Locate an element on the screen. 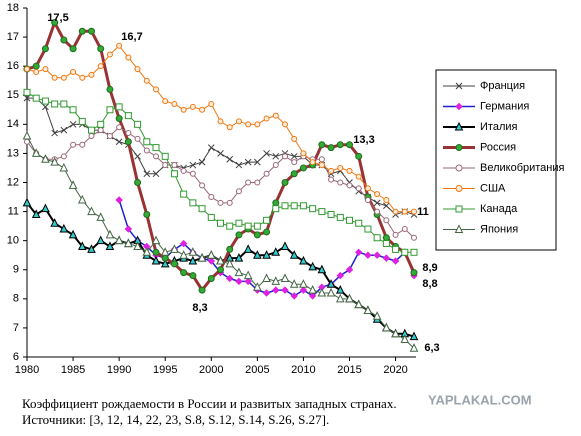 Image resolution: width=581 pixels, height=436 pixels. legend-box is located at coordinates (496, 160).